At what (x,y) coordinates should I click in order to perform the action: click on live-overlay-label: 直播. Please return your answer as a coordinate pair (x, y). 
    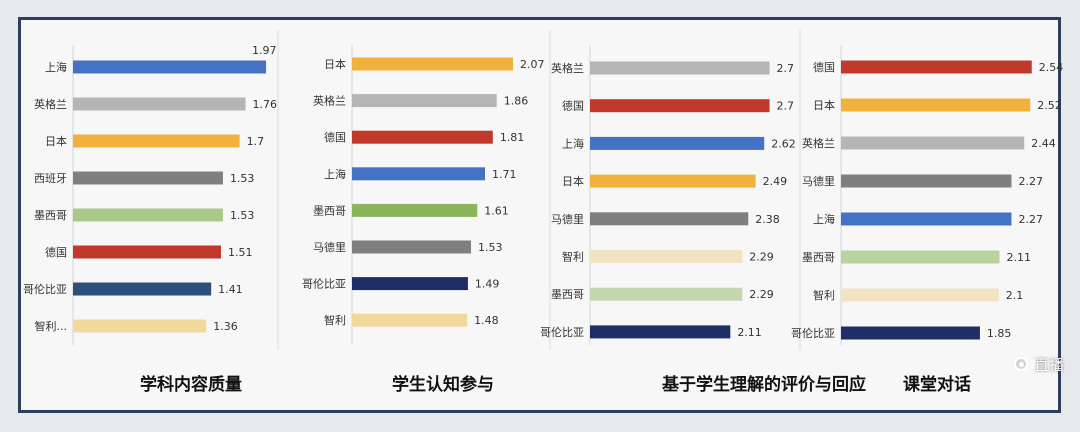
    Looking at the image, I should click on (1049, 364).